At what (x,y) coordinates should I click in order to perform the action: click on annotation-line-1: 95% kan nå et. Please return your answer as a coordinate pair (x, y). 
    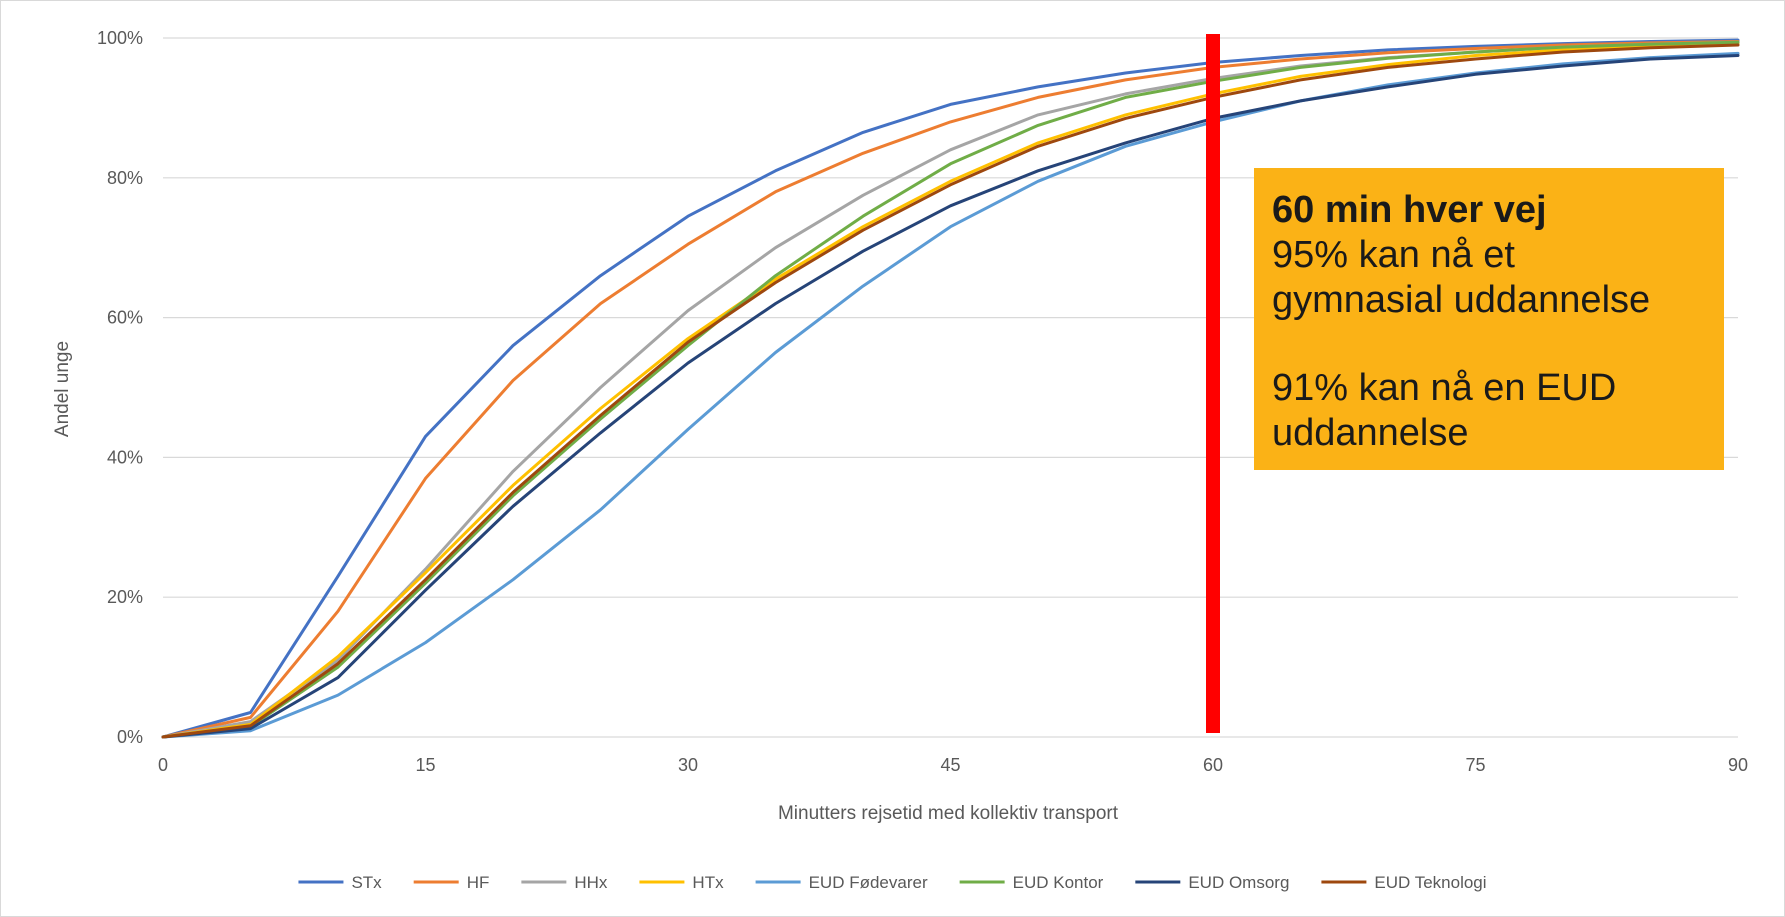
    Looking at the image, I should click on (1393, 254).